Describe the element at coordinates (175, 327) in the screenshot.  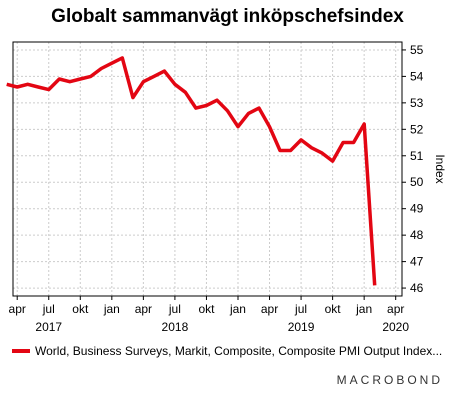
I see `x-year-label: 2018` at that location.